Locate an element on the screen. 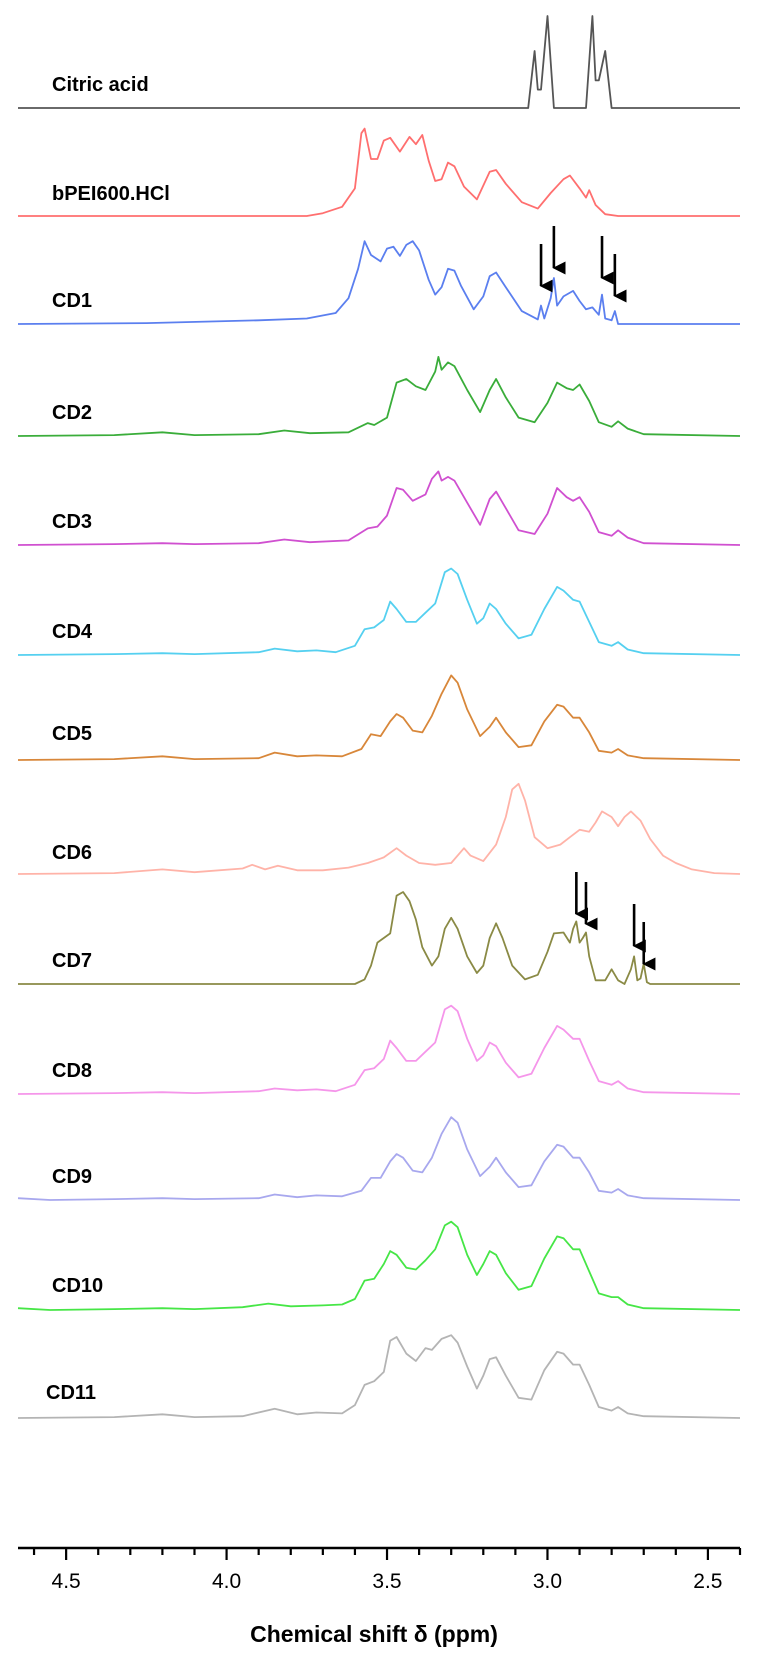 The height and width of the screenshot is (1663, 783). trace-cd4 is located at coordinates (379, 611).